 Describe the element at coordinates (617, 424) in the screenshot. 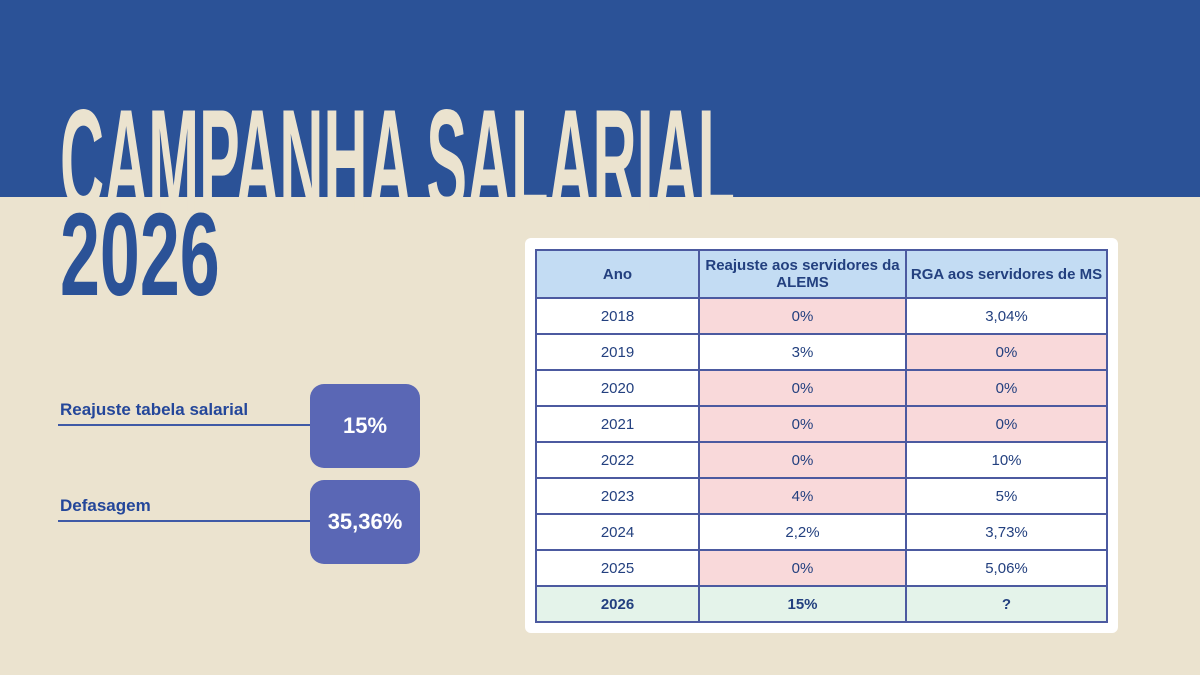

I see `cell-ano: 2021` at that location.